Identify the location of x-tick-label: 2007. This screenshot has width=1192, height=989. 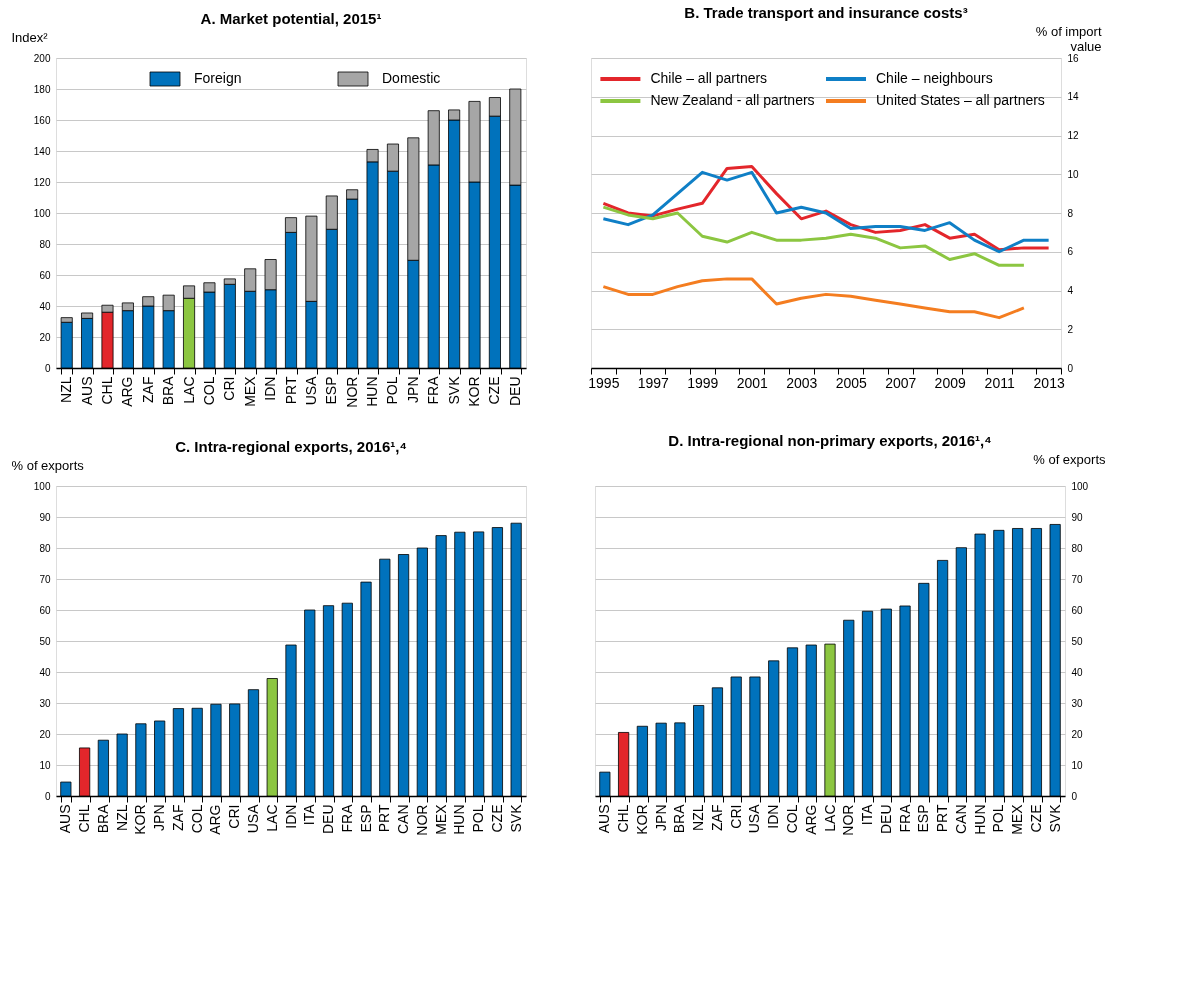
(901, 382).